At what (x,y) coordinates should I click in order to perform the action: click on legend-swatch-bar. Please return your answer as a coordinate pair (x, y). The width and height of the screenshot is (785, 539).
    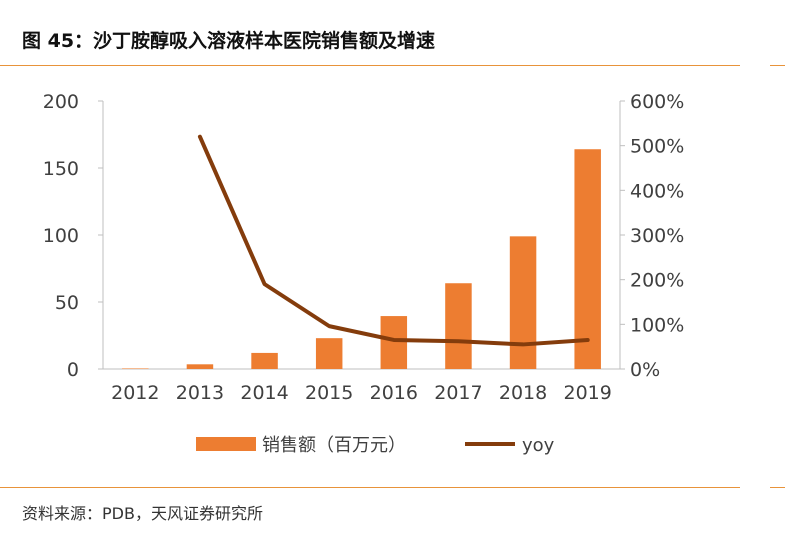
    Looking at the image, I should click on (226, 444).